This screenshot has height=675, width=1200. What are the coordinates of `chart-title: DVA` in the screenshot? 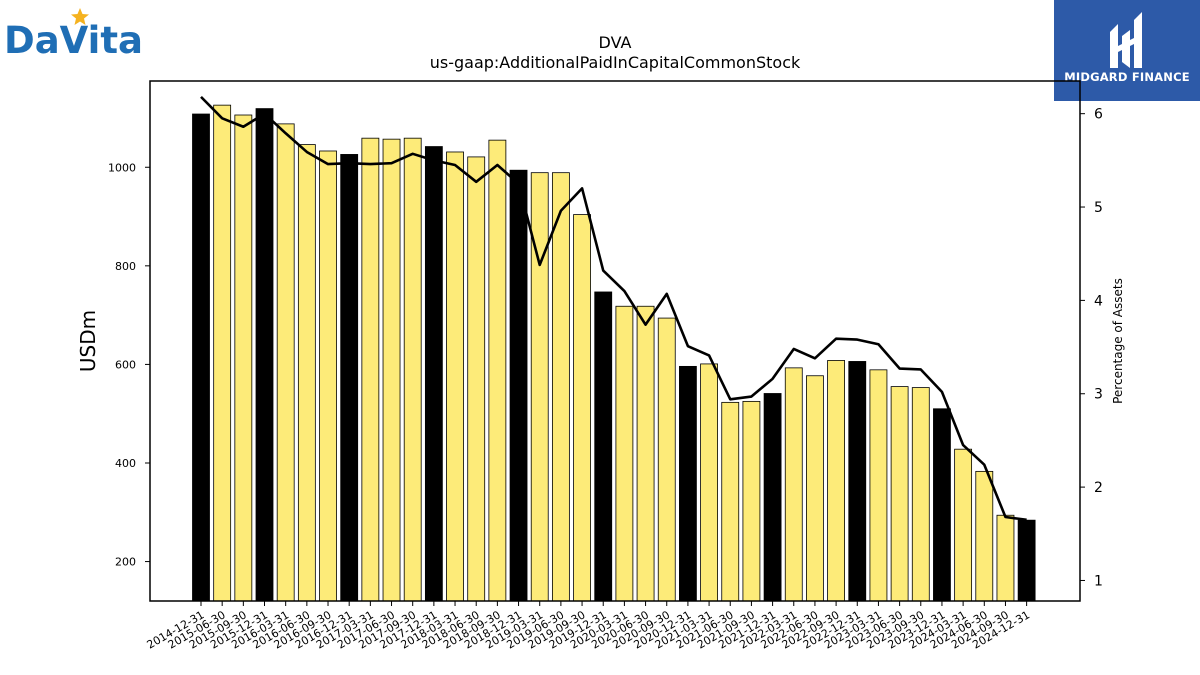 It's located at (615, 42).